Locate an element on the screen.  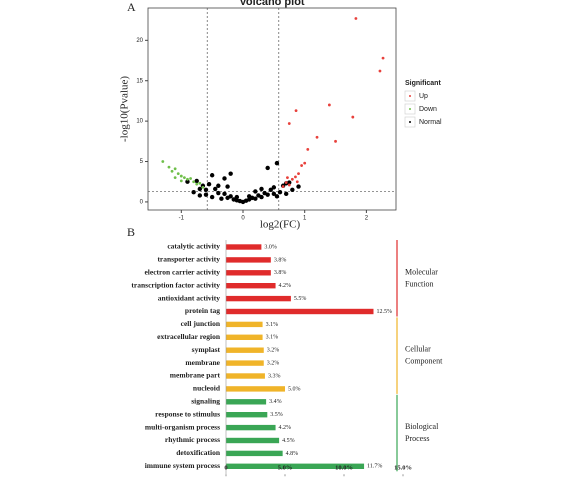
y-axis-label: -log10(Pvalue) is located at coordinates (125, 109).